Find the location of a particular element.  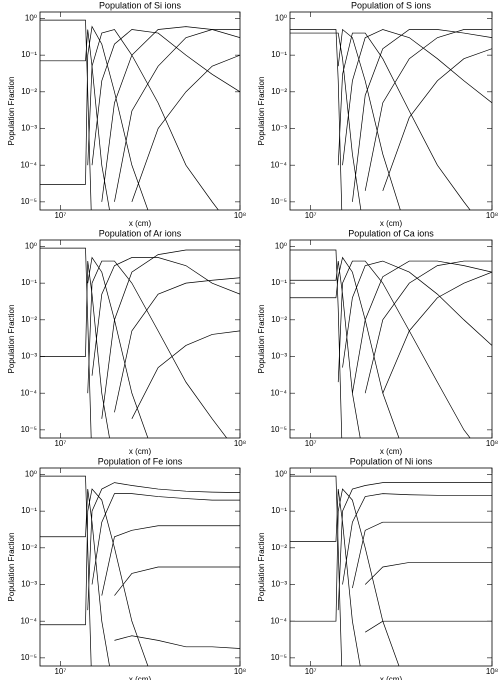

panel-title: Population of Si ions is located at coordinates (140, 5).